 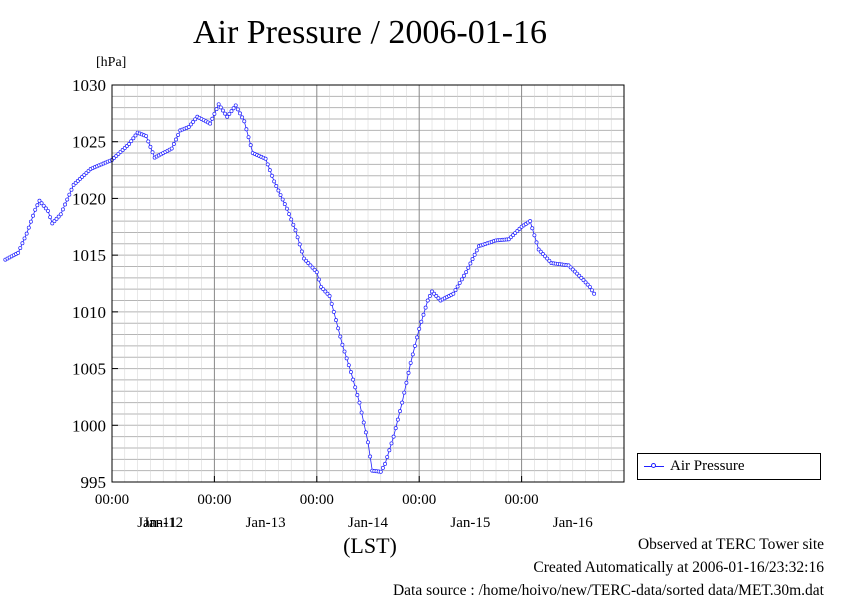 I want to click on y-tick-label: 1020, so click(x=89, y=198).